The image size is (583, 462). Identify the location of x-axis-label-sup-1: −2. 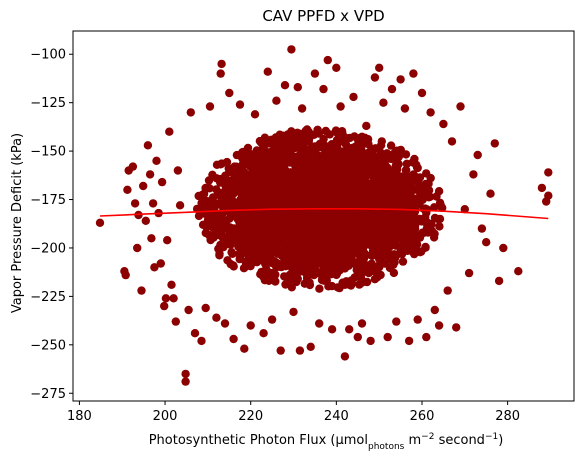
(427, 437).